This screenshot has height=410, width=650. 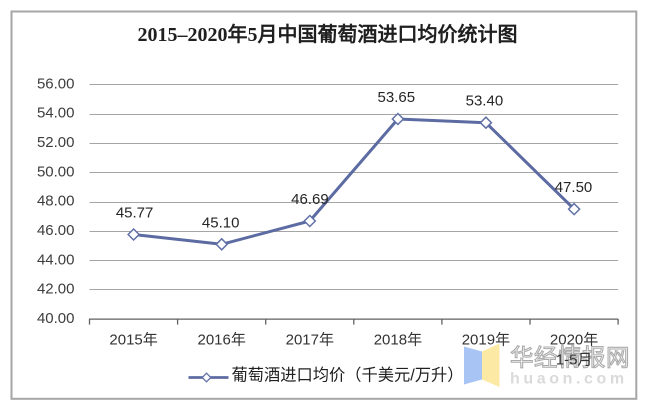 I want to click on svg-text: 2018年, so click(x=398, y=340).